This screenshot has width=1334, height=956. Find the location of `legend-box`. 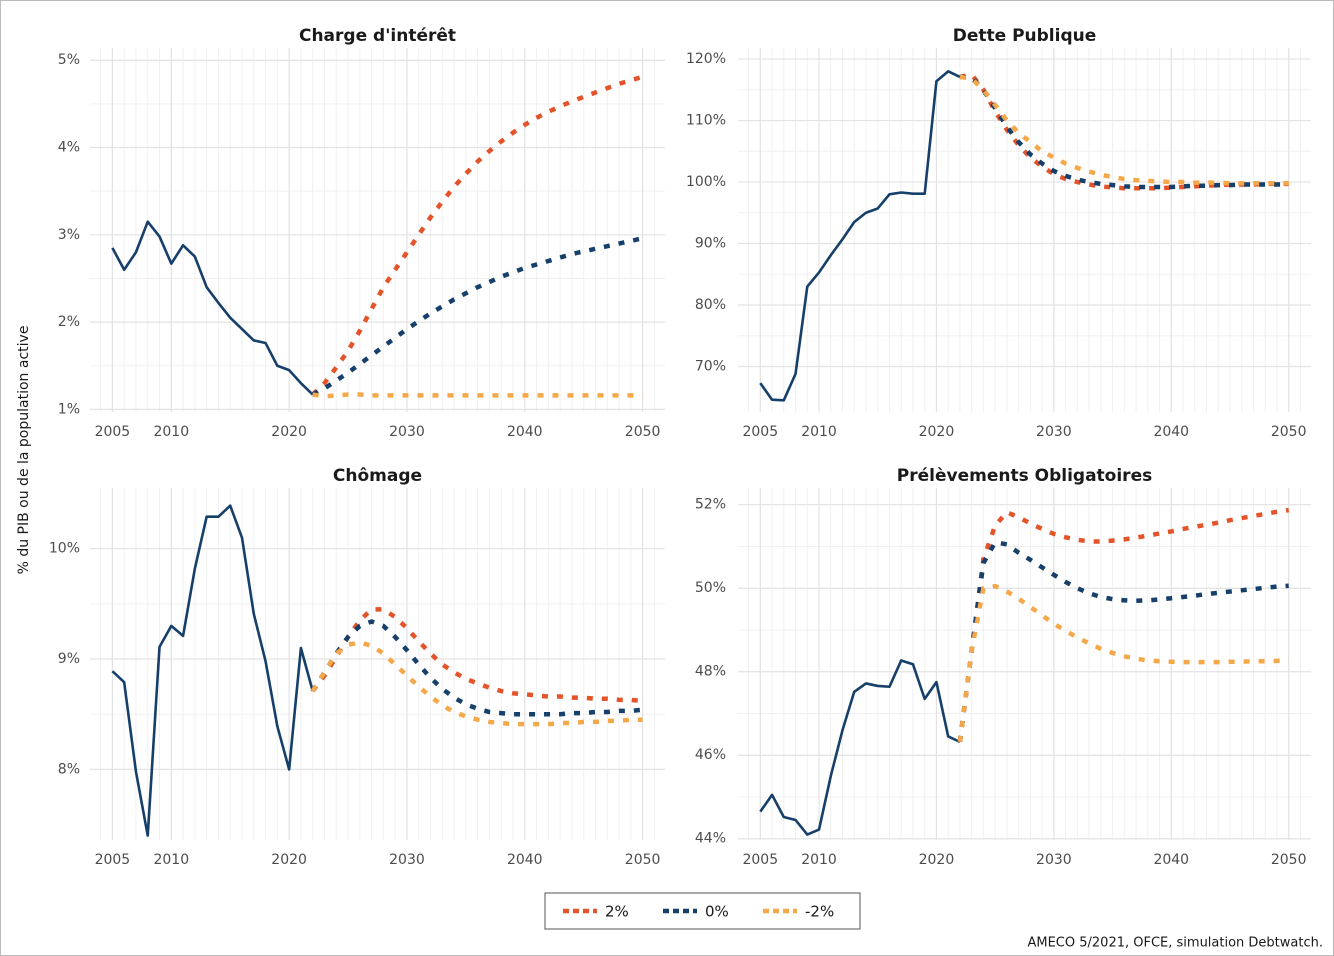

legend-box is located at coordinates (702, 911).